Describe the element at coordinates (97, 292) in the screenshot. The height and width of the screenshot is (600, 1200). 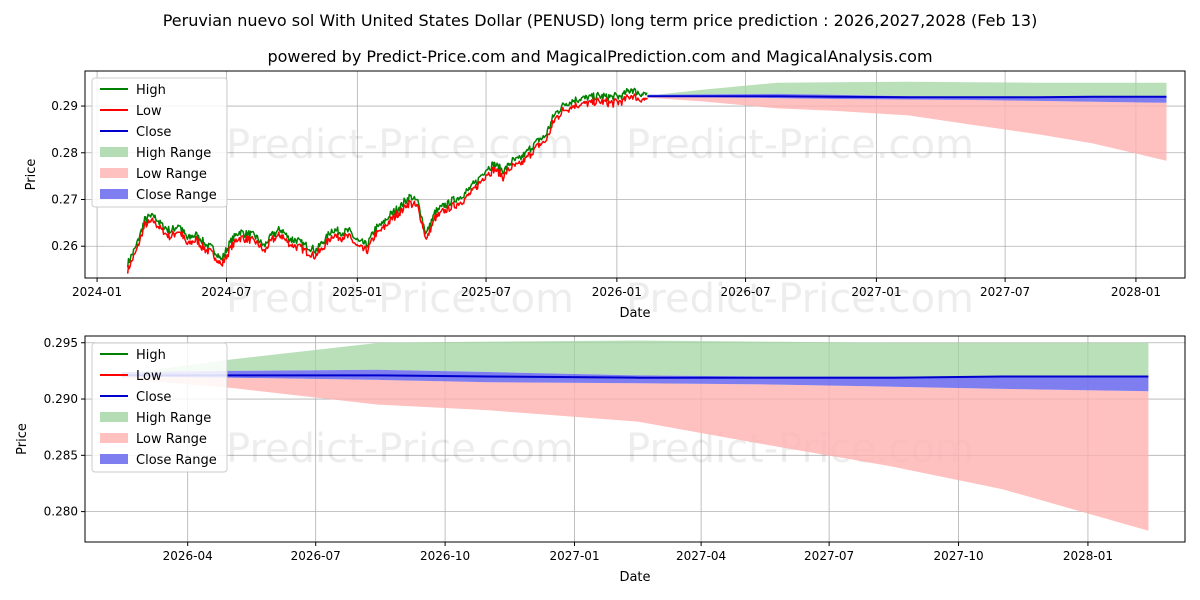
I see `x-tick-label: 2024-01` at that location.